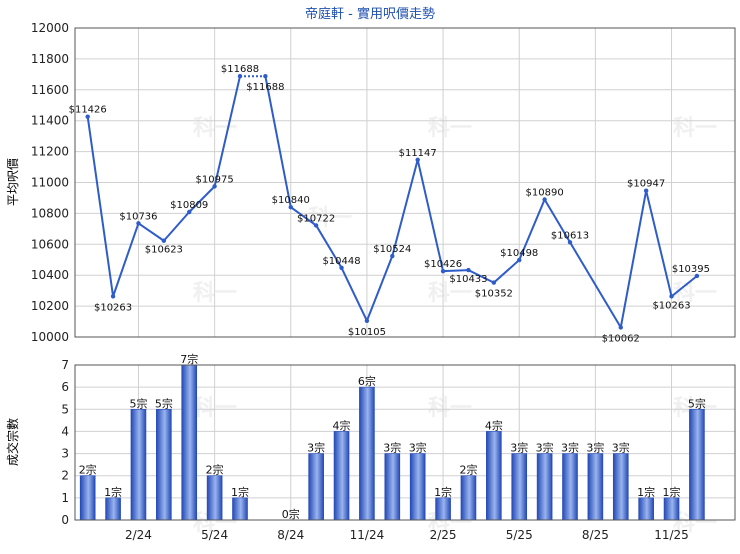 The height and width of the screenshot is (554, 740). Describe the element at coordinates (494, 425) in the screenshot. I see `bar-label: 4宗` at that location.